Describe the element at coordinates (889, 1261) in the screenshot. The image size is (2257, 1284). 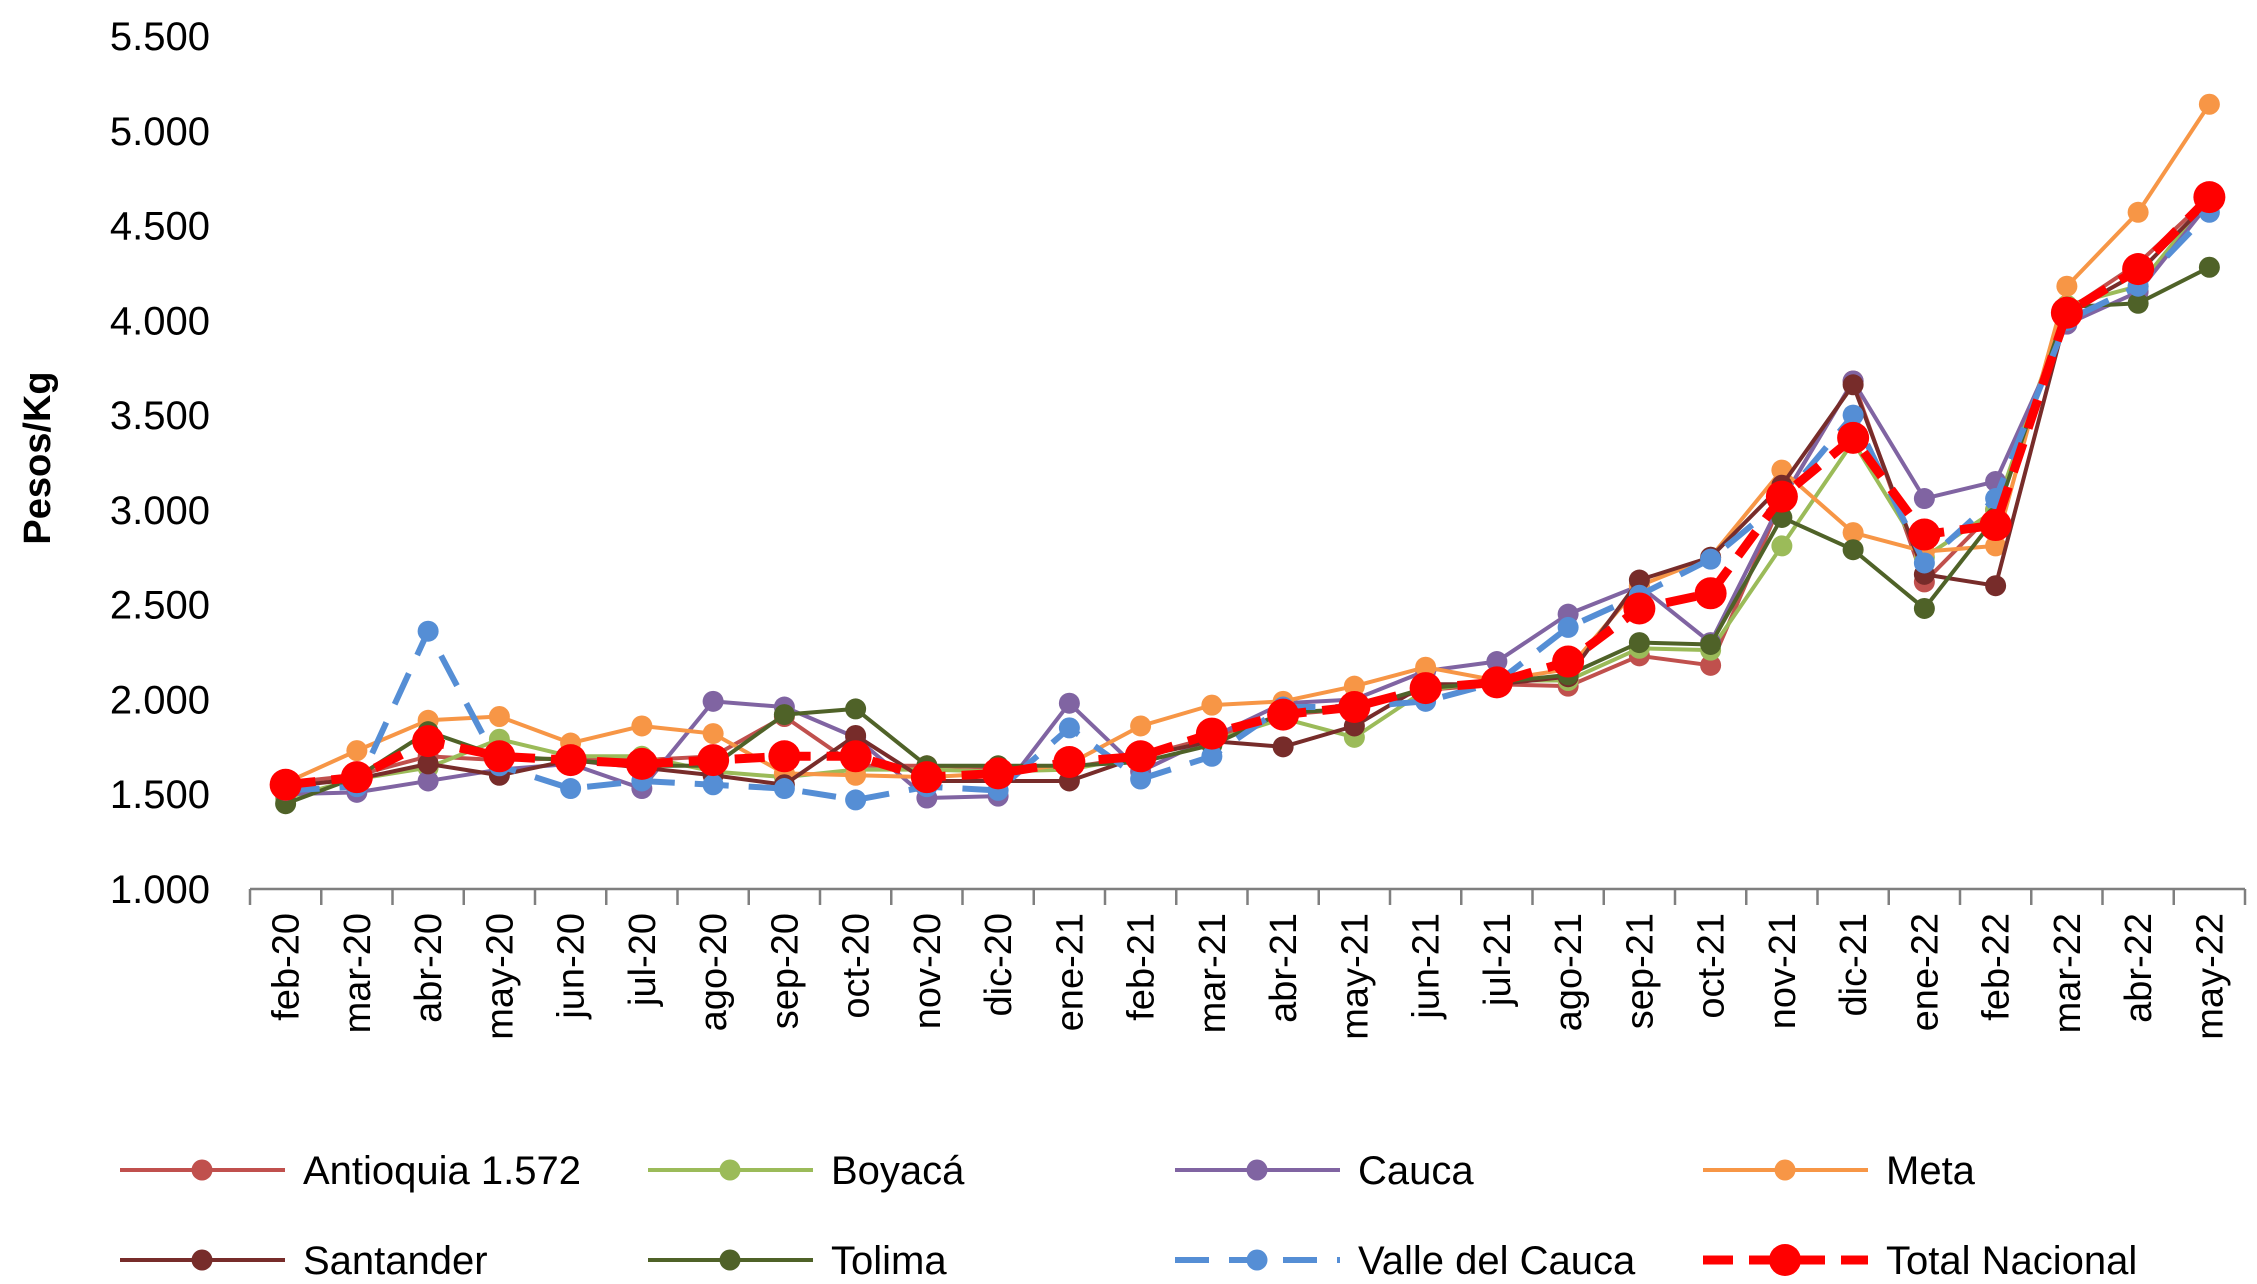
I see `legend-label: Tolima` at that location.